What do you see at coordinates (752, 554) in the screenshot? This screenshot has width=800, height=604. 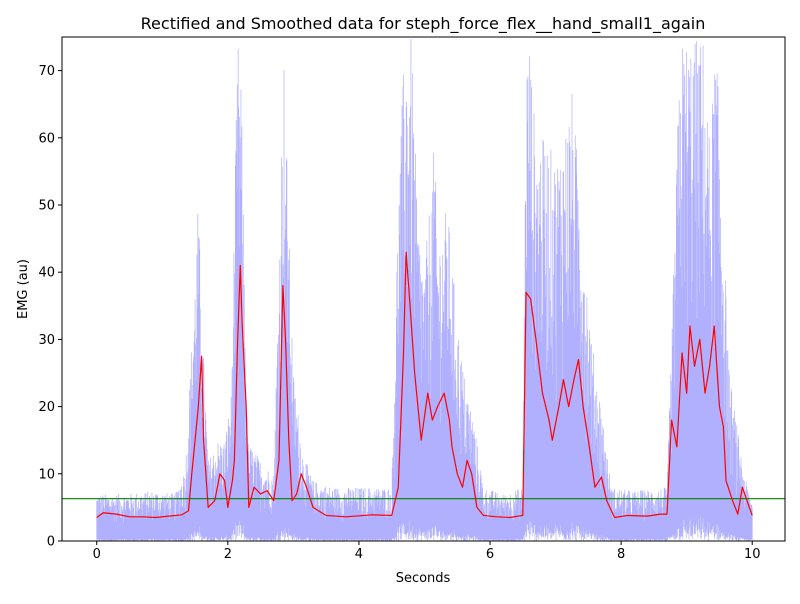 I see `x-tick-label: 10` at bounding box center [752, 554].